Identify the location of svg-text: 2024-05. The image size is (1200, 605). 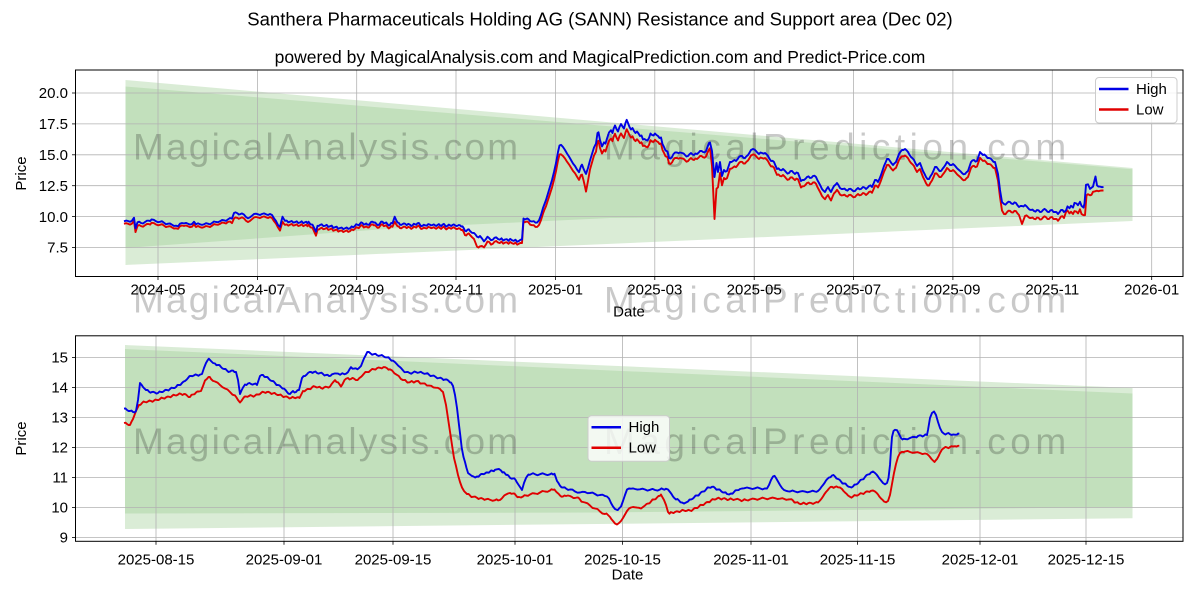
(157, 290).